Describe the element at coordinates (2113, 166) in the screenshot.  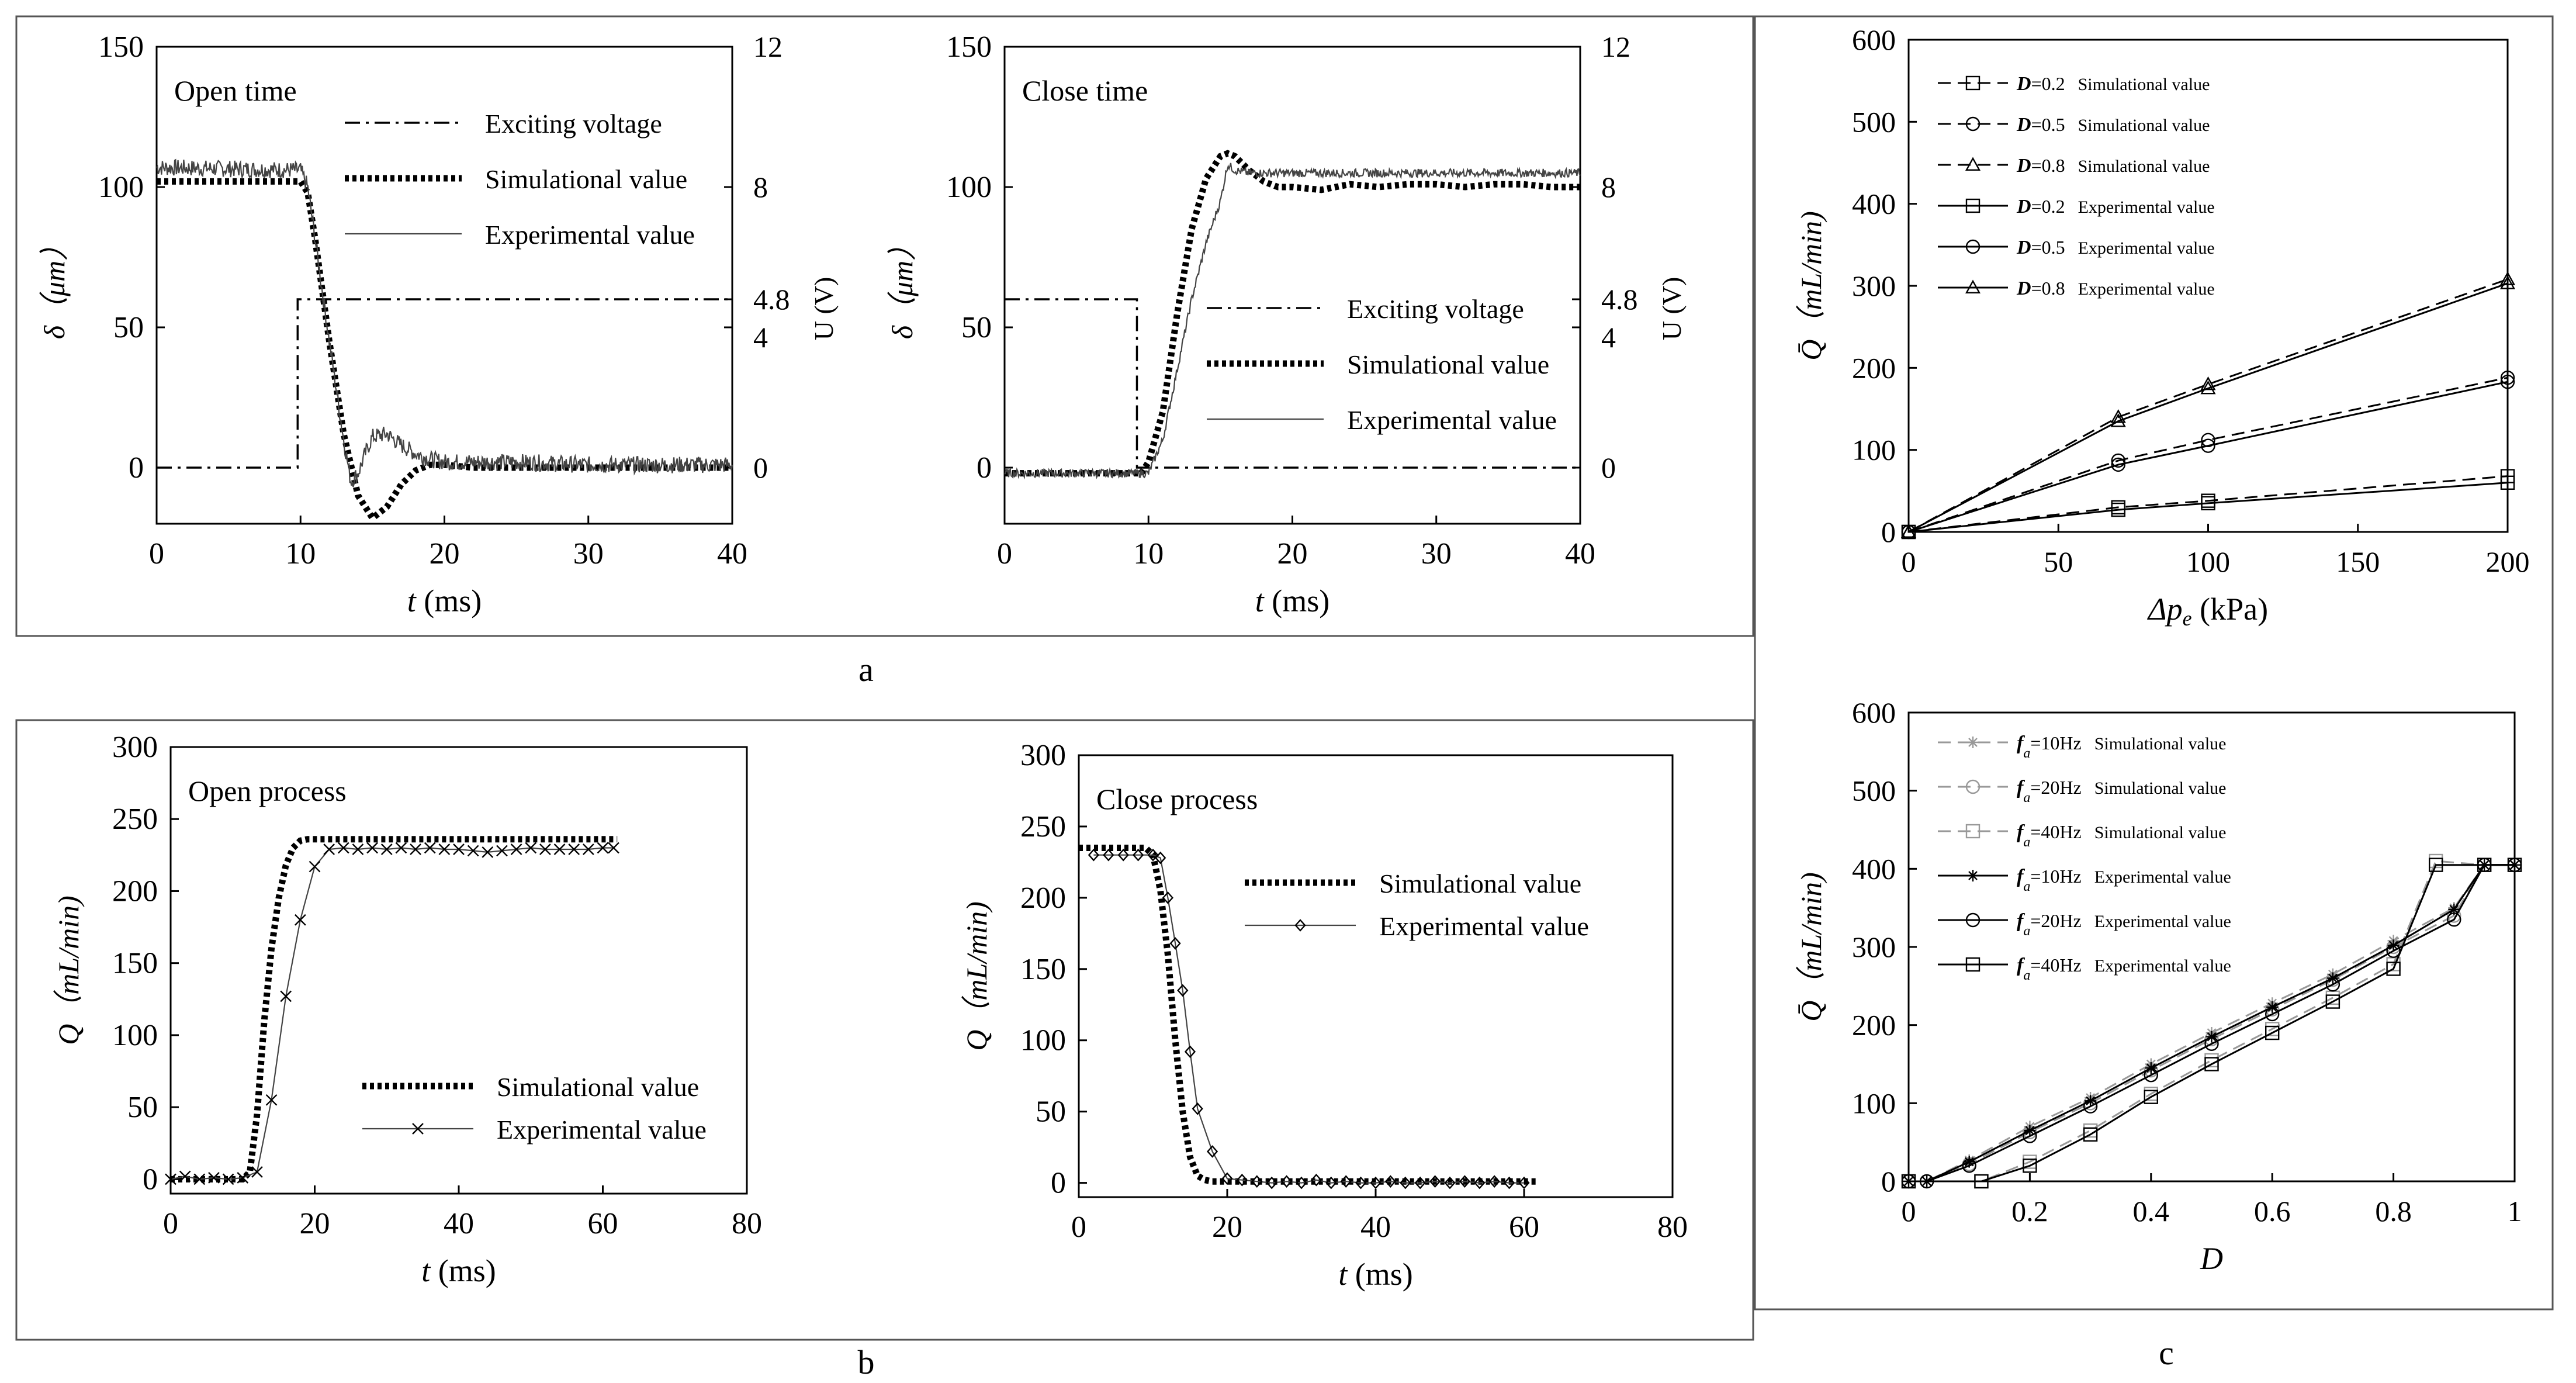
I see `legend-entry: D=0.8 Simulational value` at that location.